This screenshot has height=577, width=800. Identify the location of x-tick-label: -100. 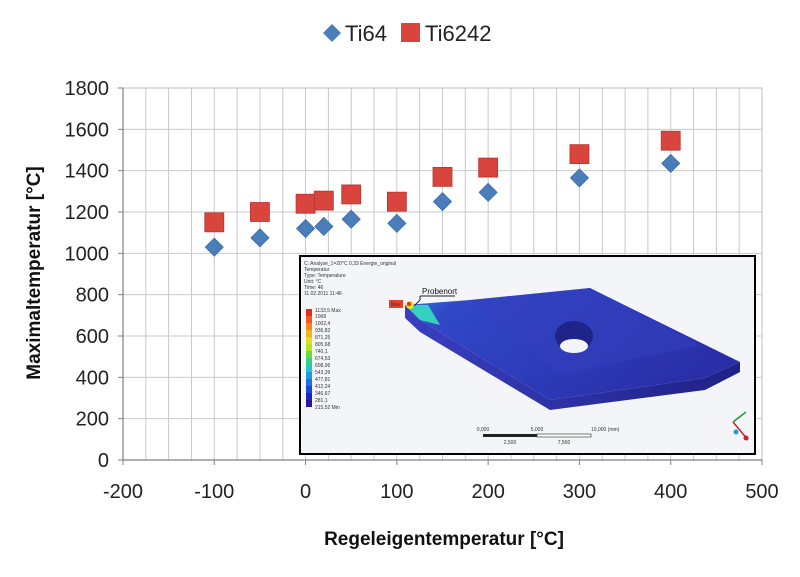
(214, 492).